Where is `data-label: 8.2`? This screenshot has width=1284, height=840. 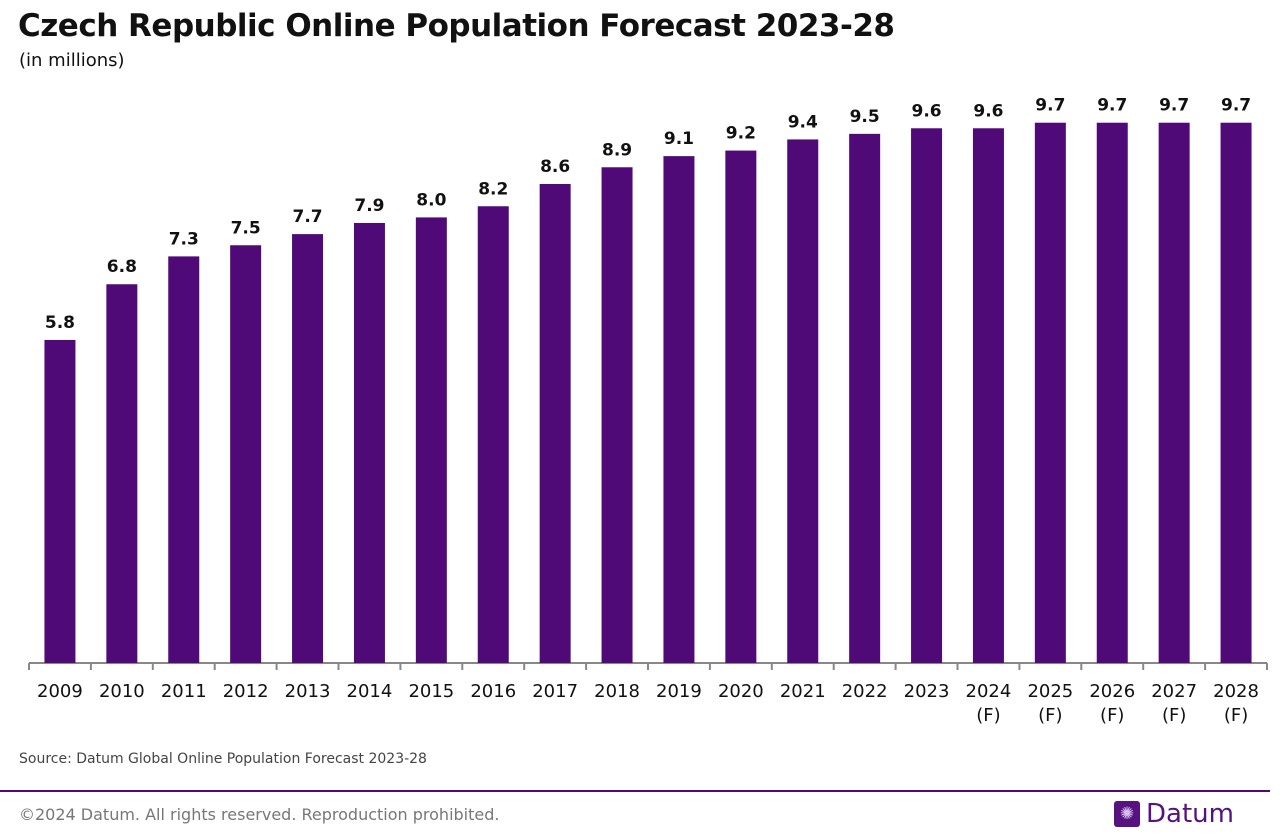
data-label: 8.2 is located at coordinates (493, 189).